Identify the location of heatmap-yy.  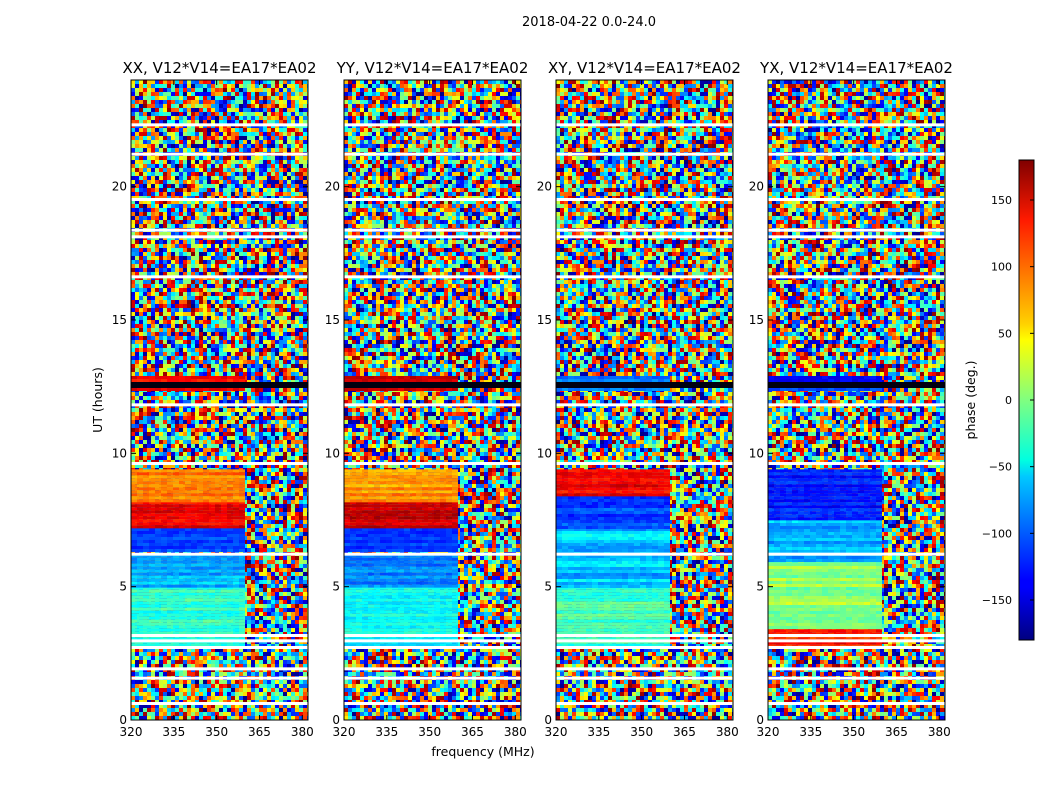
(432, 400).